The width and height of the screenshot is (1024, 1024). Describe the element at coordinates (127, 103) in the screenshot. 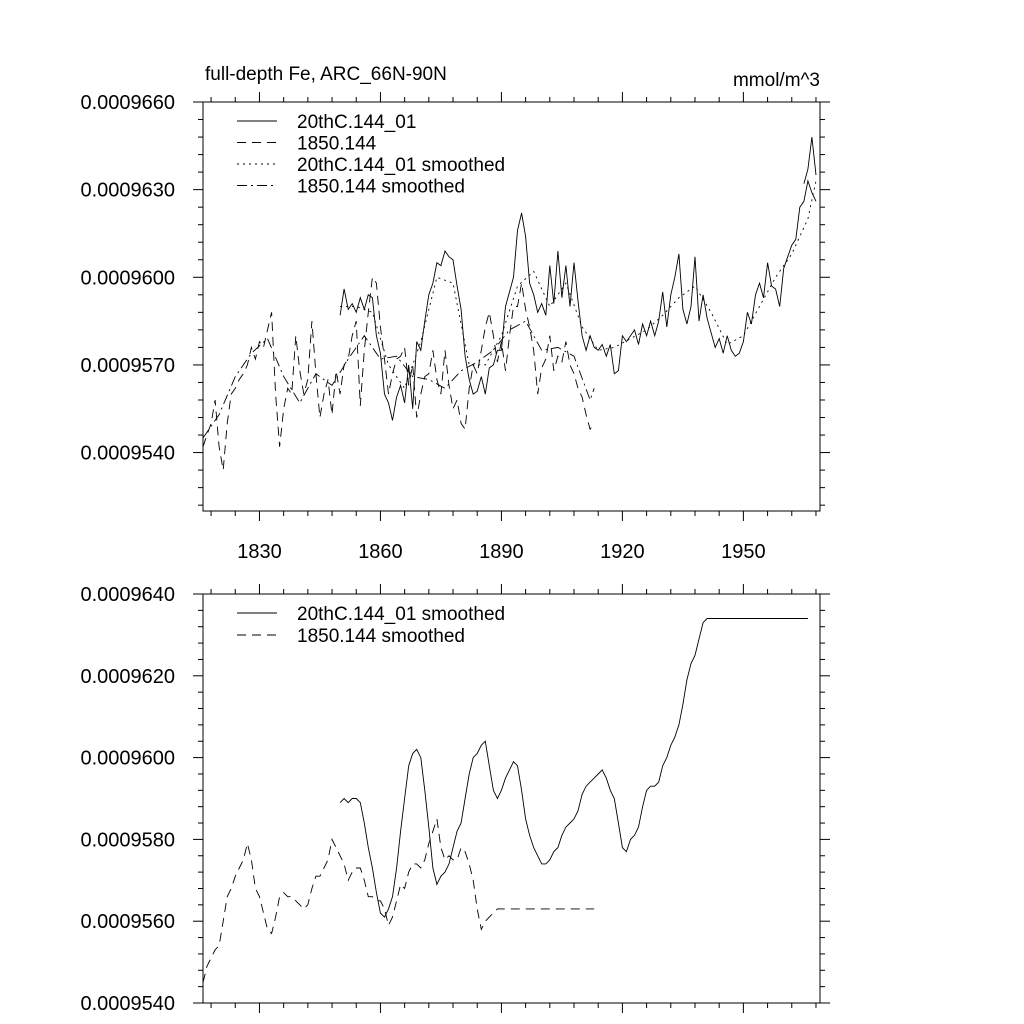

I see `y-tick-label: 0.0009660` at that location.